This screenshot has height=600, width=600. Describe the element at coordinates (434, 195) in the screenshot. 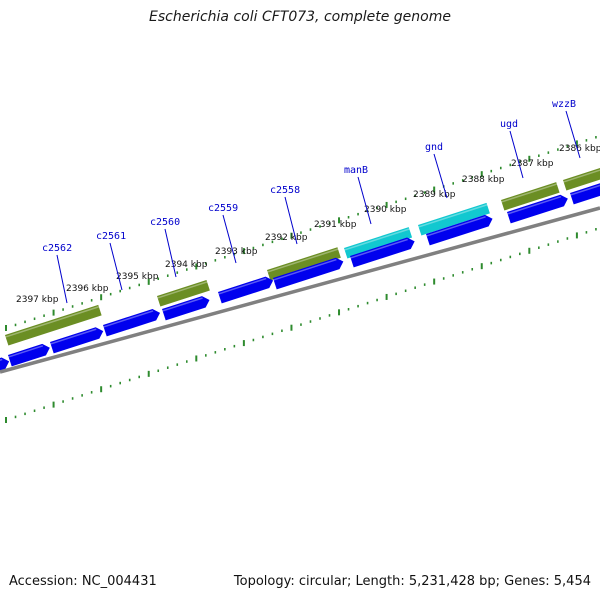

I see `tick-label: 2389 kbp` at that location.